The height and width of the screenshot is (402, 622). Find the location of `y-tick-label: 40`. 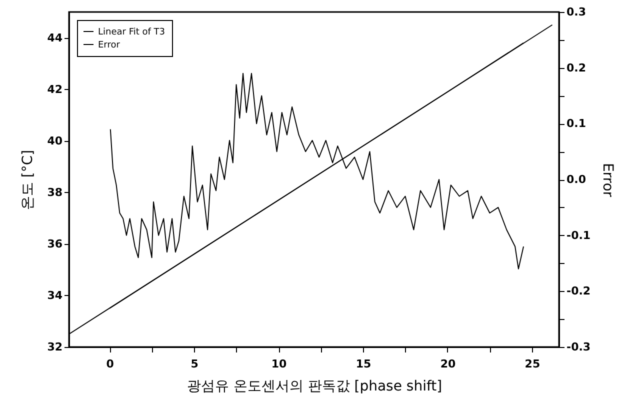

y-tick-label: 40 is located at coordinates (55, 141).